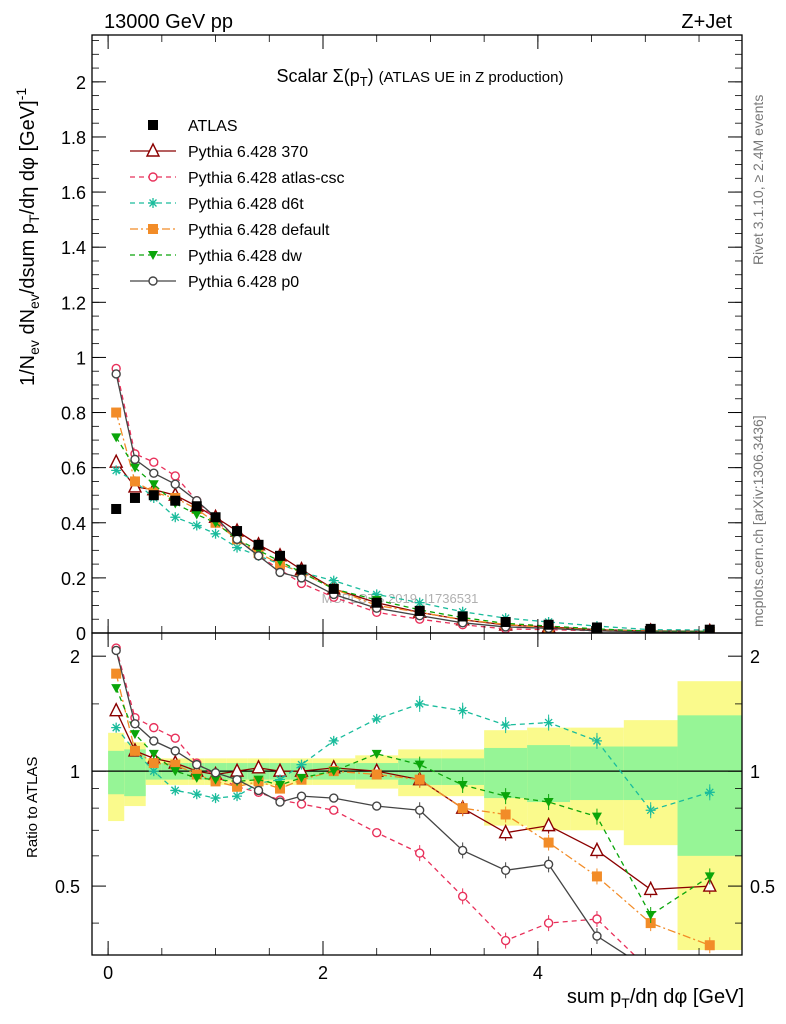 This screenshot has width=786, height=1024. Describe the element at coordinates (75, 657) in the screenshot. I see `ratio-y-tick-label: 2` at that location.